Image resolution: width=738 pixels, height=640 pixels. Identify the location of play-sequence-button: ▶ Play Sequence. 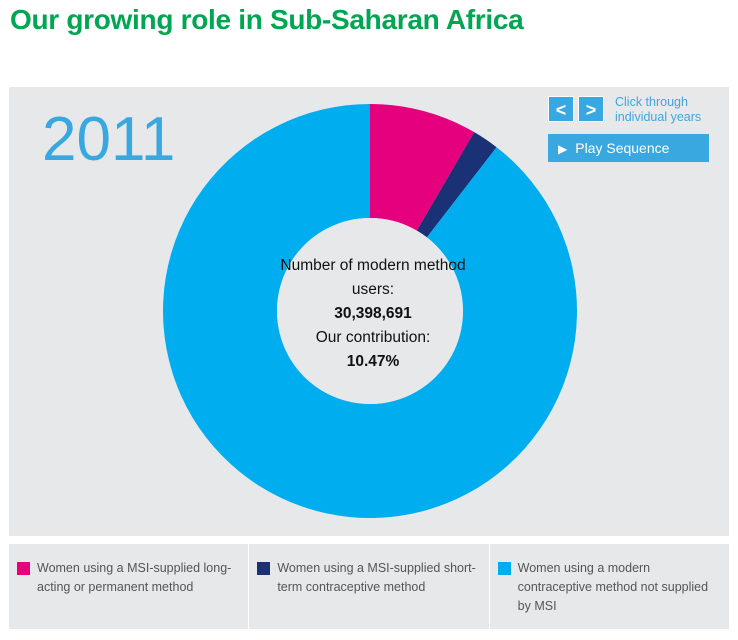
(628, 148).